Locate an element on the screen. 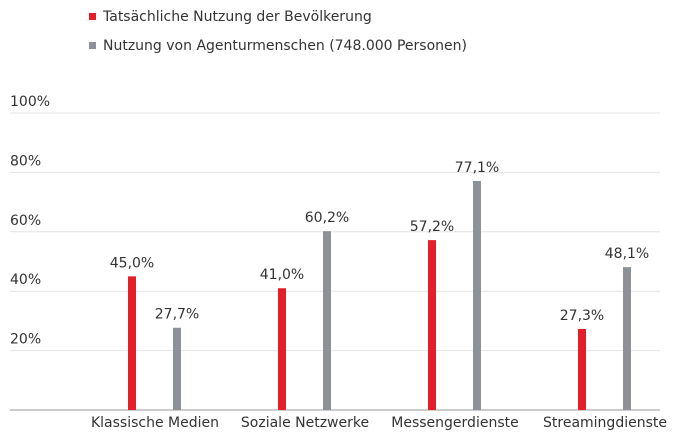 The height and width of the screenshot is (434, 683). x-tick-label: Klassische Medien is located at coordinates (155, 423).